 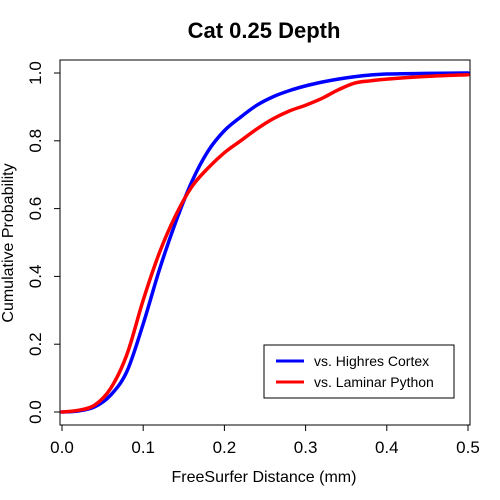 I want to click on y-axis-label: Cumulative Probability, so click(x=8, y=242).